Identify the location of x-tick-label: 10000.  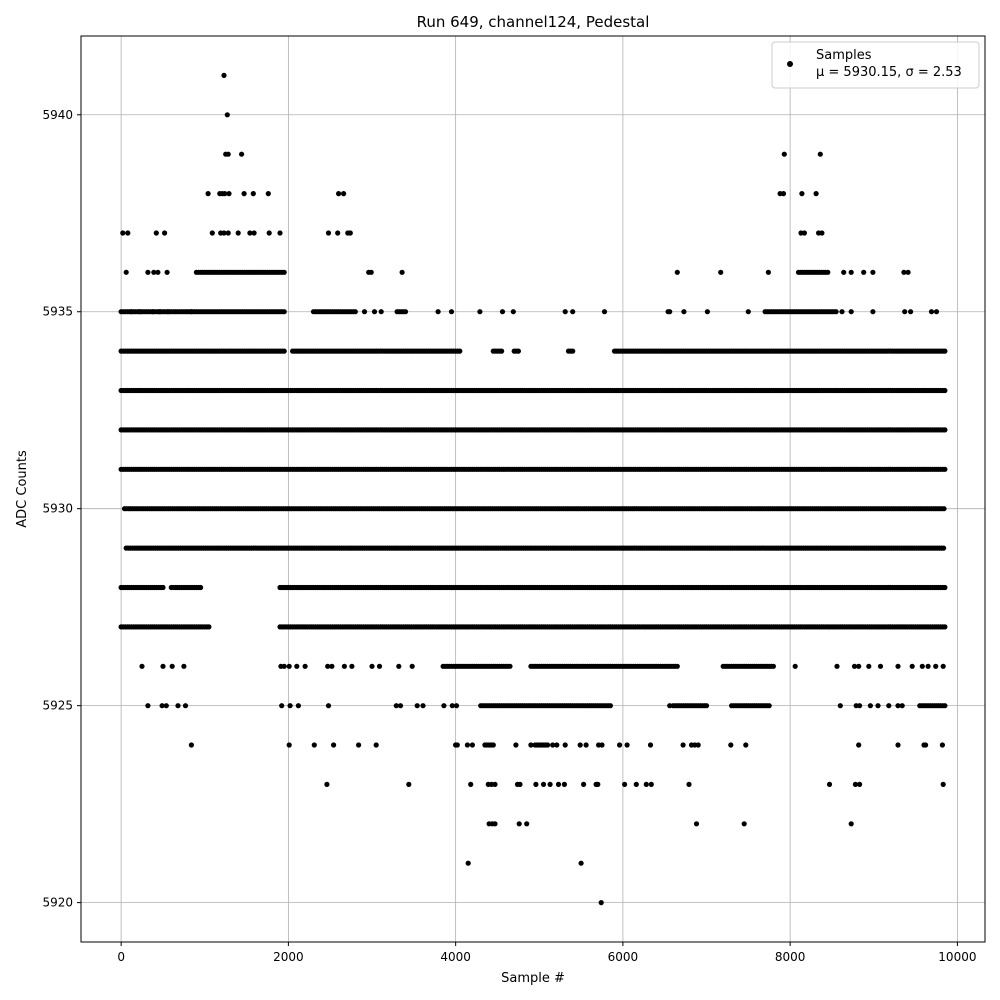
(957, 957).